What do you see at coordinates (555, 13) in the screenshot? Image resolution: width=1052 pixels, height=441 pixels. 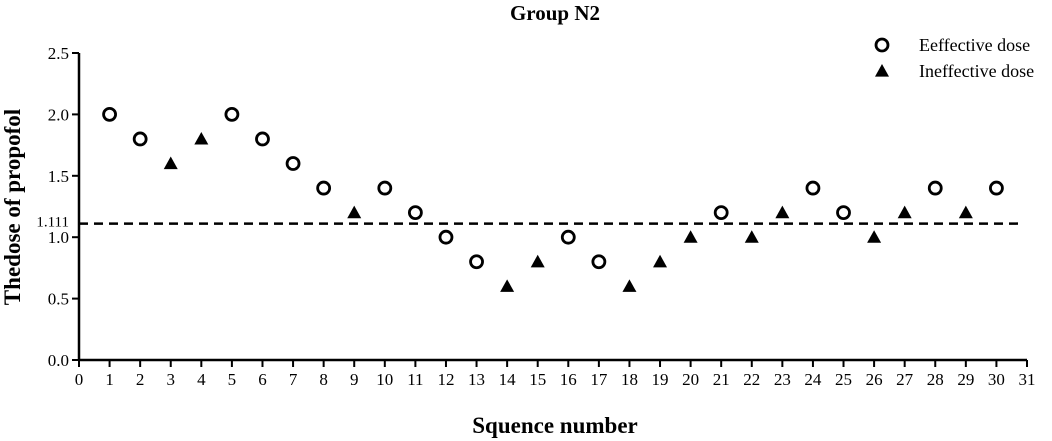 I see `chart-title: Group N2` at bounding box center [555, 13].